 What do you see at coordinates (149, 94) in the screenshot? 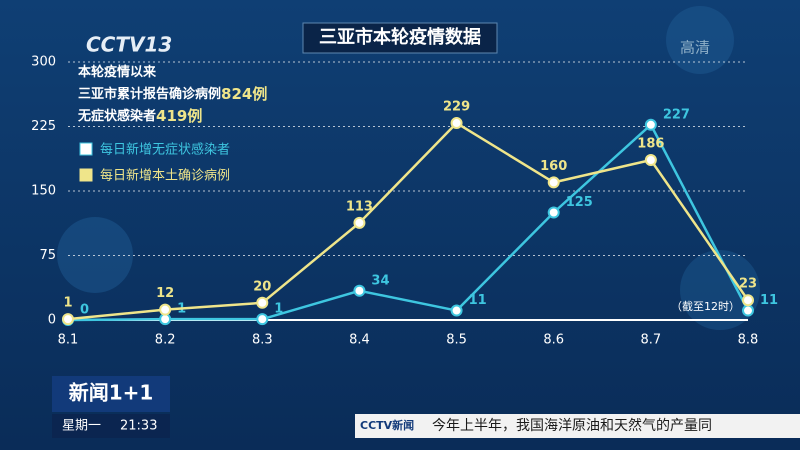
I see `note-text: 三亚市累计报告确诊病例` at bounding box center [149, 94].